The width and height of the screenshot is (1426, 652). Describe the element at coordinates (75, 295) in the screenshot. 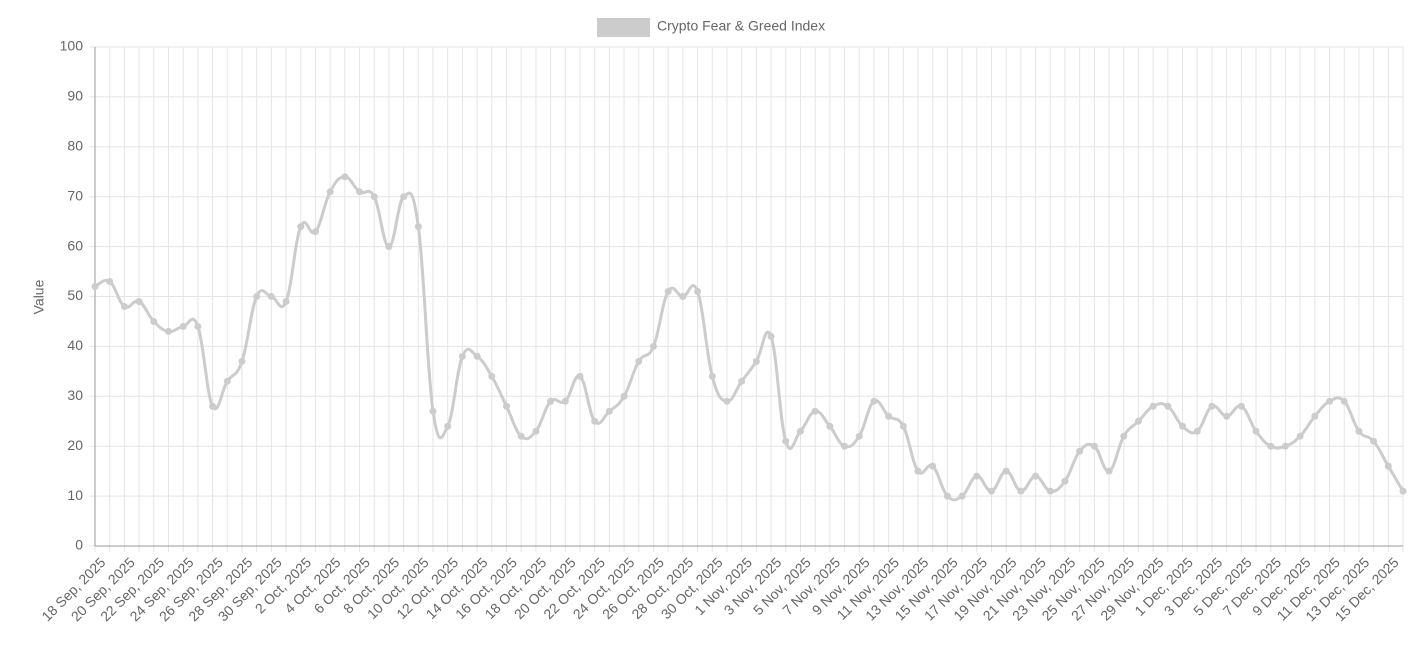

I see `y-tick-label: 50` at that location.